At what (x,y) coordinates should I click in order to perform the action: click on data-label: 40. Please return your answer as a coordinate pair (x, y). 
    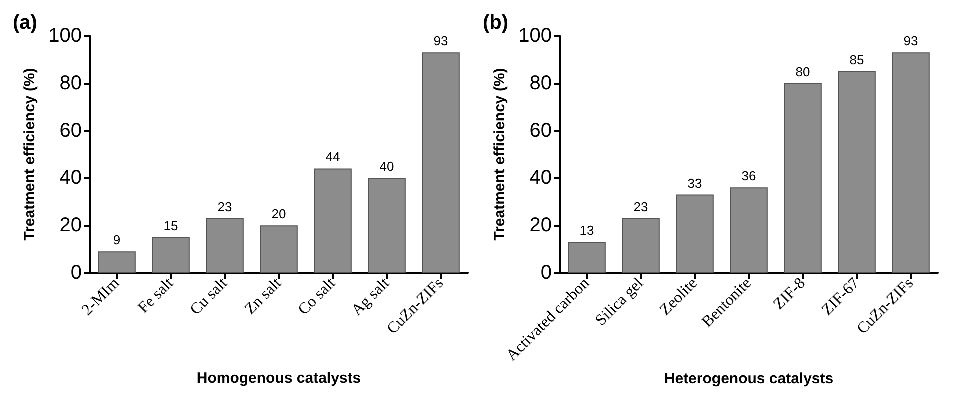
    Looking at the image, I should click on (387, 166).